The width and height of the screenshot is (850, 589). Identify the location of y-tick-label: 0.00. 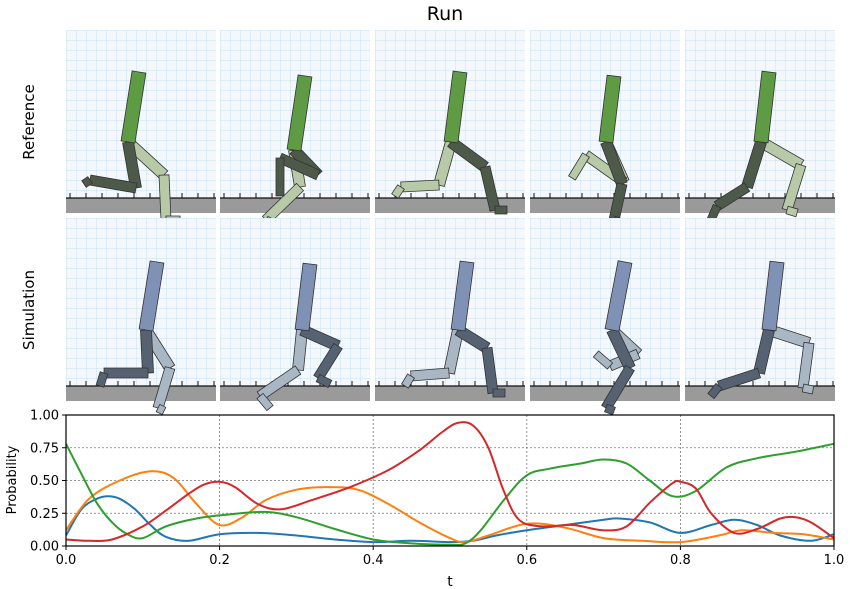
(44, 547).